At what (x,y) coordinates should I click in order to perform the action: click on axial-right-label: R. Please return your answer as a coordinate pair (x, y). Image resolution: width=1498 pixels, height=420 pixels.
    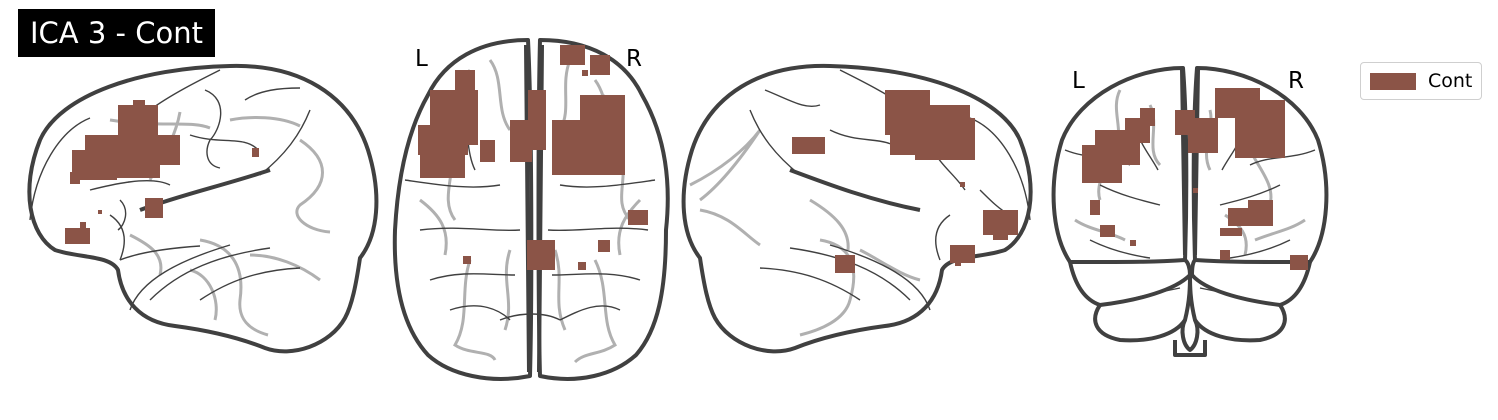
    Looking at the image, I should click on (634, 59).